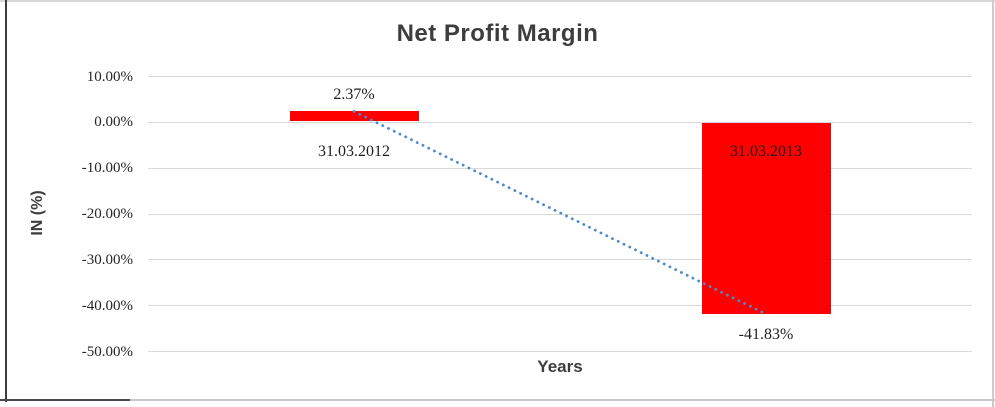 This screenshot has width=995, height=407. I want to click on category-label: 31.03.2012, so click(354, 152).